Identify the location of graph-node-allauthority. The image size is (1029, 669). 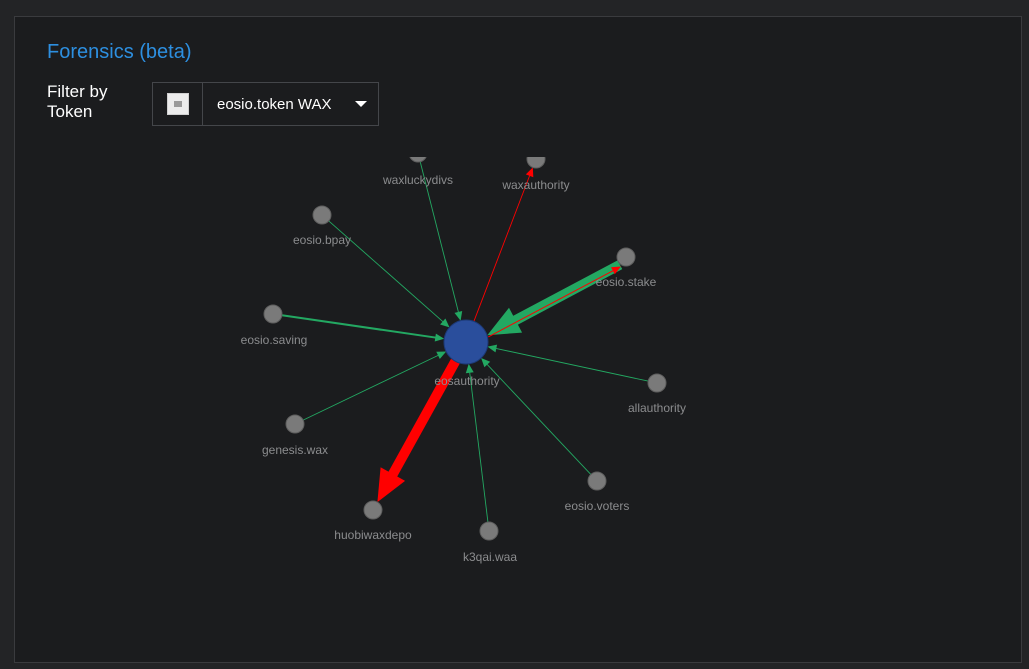
(657, 383).